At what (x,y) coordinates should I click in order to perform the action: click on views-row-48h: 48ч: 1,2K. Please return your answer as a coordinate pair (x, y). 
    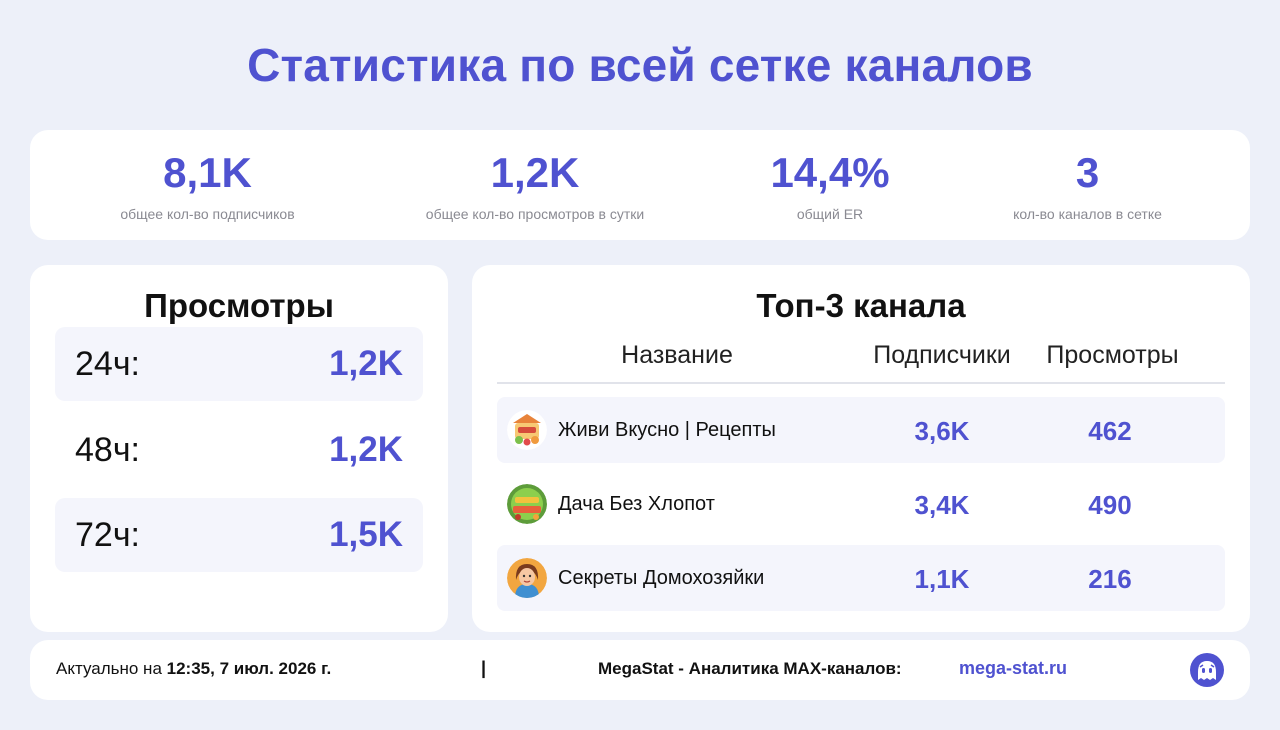
    Looking at the image, I should click on (239, 450).